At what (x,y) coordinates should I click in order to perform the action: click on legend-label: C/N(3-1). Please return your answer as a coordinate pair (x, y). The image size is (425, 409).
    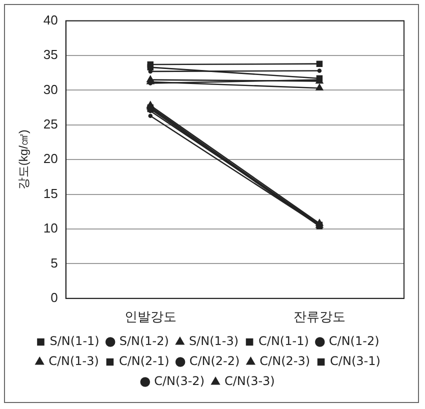
    Looking at the image, I should click on (355, 361).